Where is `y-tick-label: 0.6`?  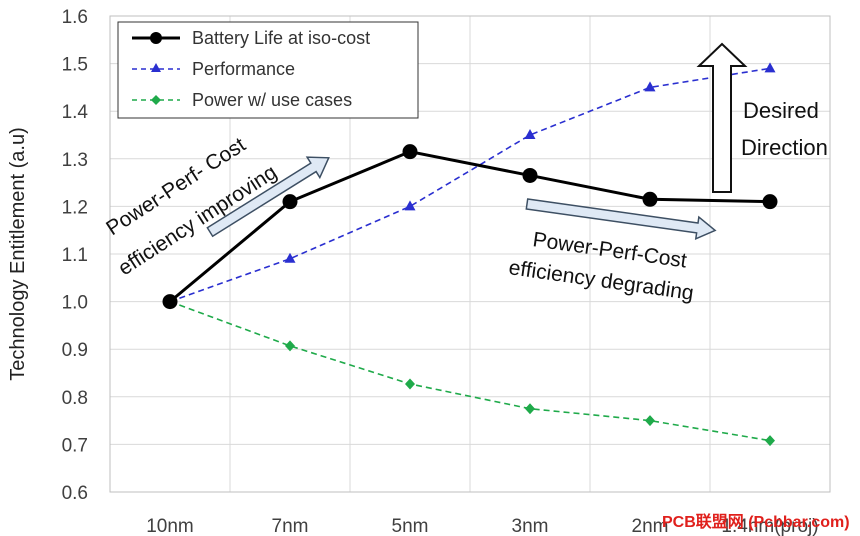
y-tick-label: 0.6 is located at coordinates (75, 493).